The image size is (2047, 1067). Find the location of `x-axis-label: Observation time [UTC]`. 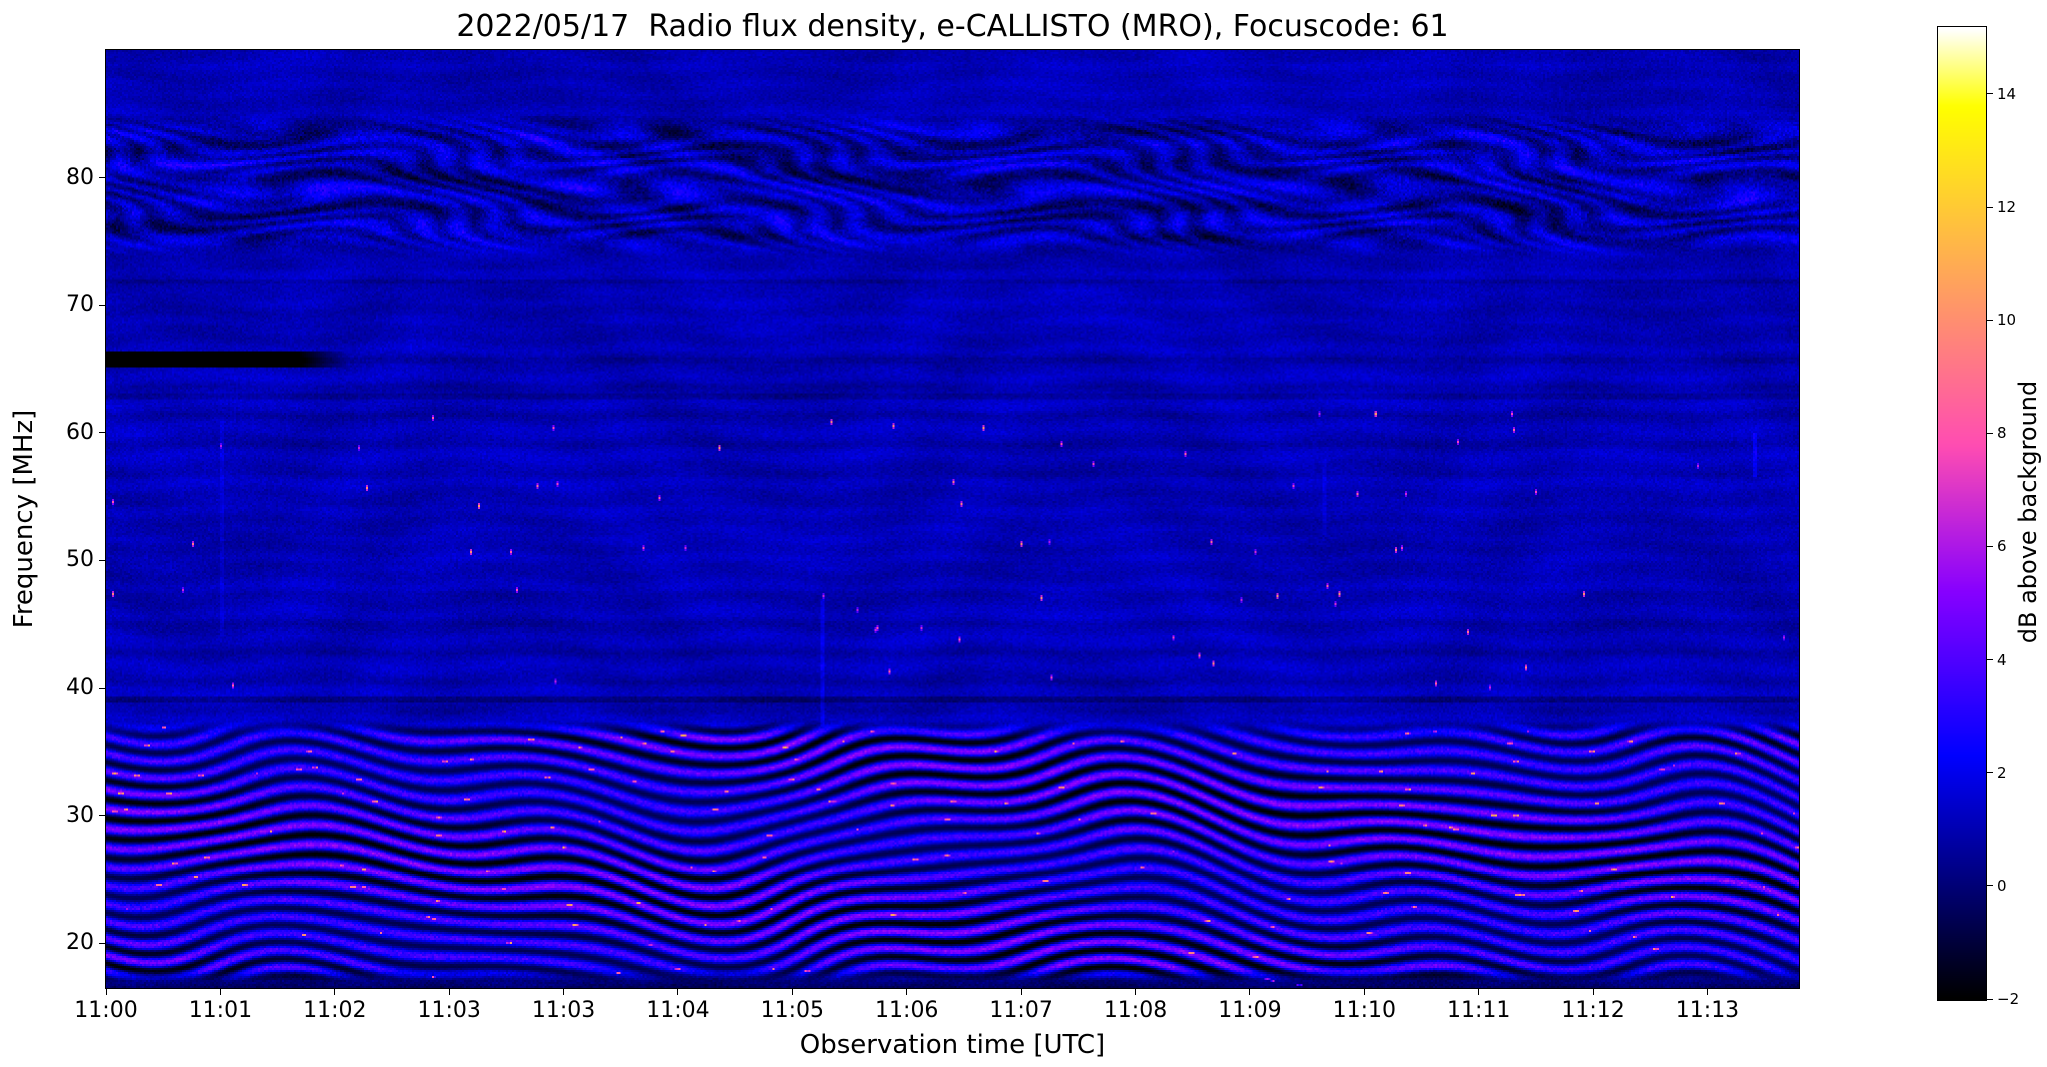

x-axis-label: Observation time [UTC] is located at coordinates (952, 1045).